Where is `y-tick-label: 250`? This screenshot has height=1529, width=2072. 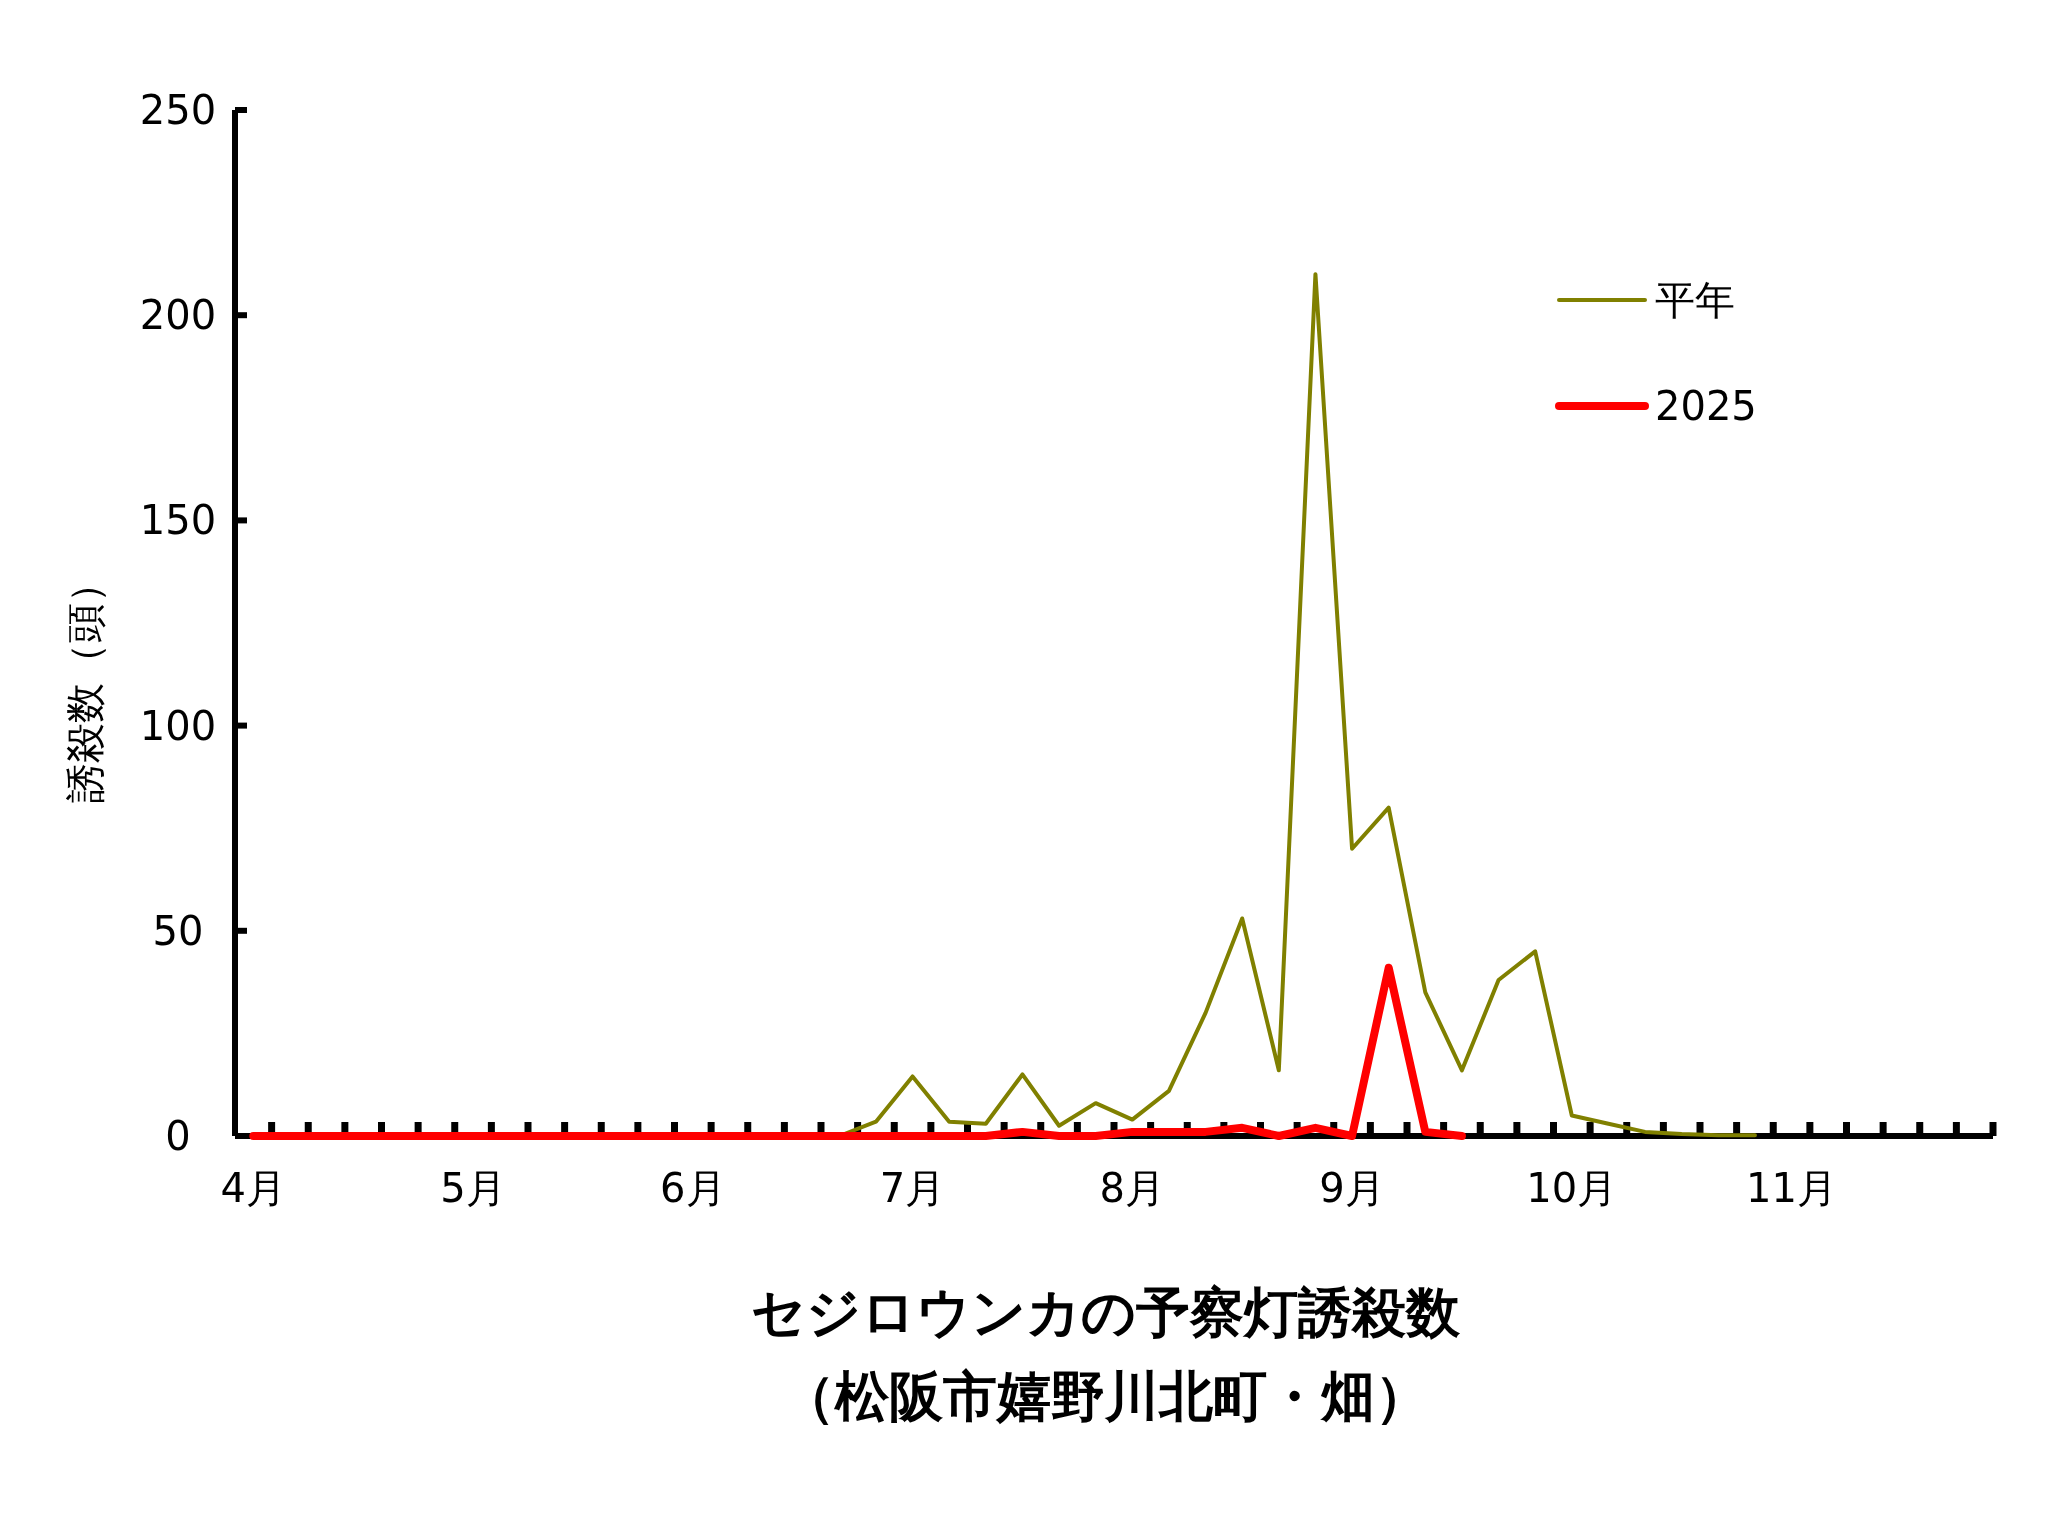 y-tick-label: 250 is located at coordinates (178, 110).